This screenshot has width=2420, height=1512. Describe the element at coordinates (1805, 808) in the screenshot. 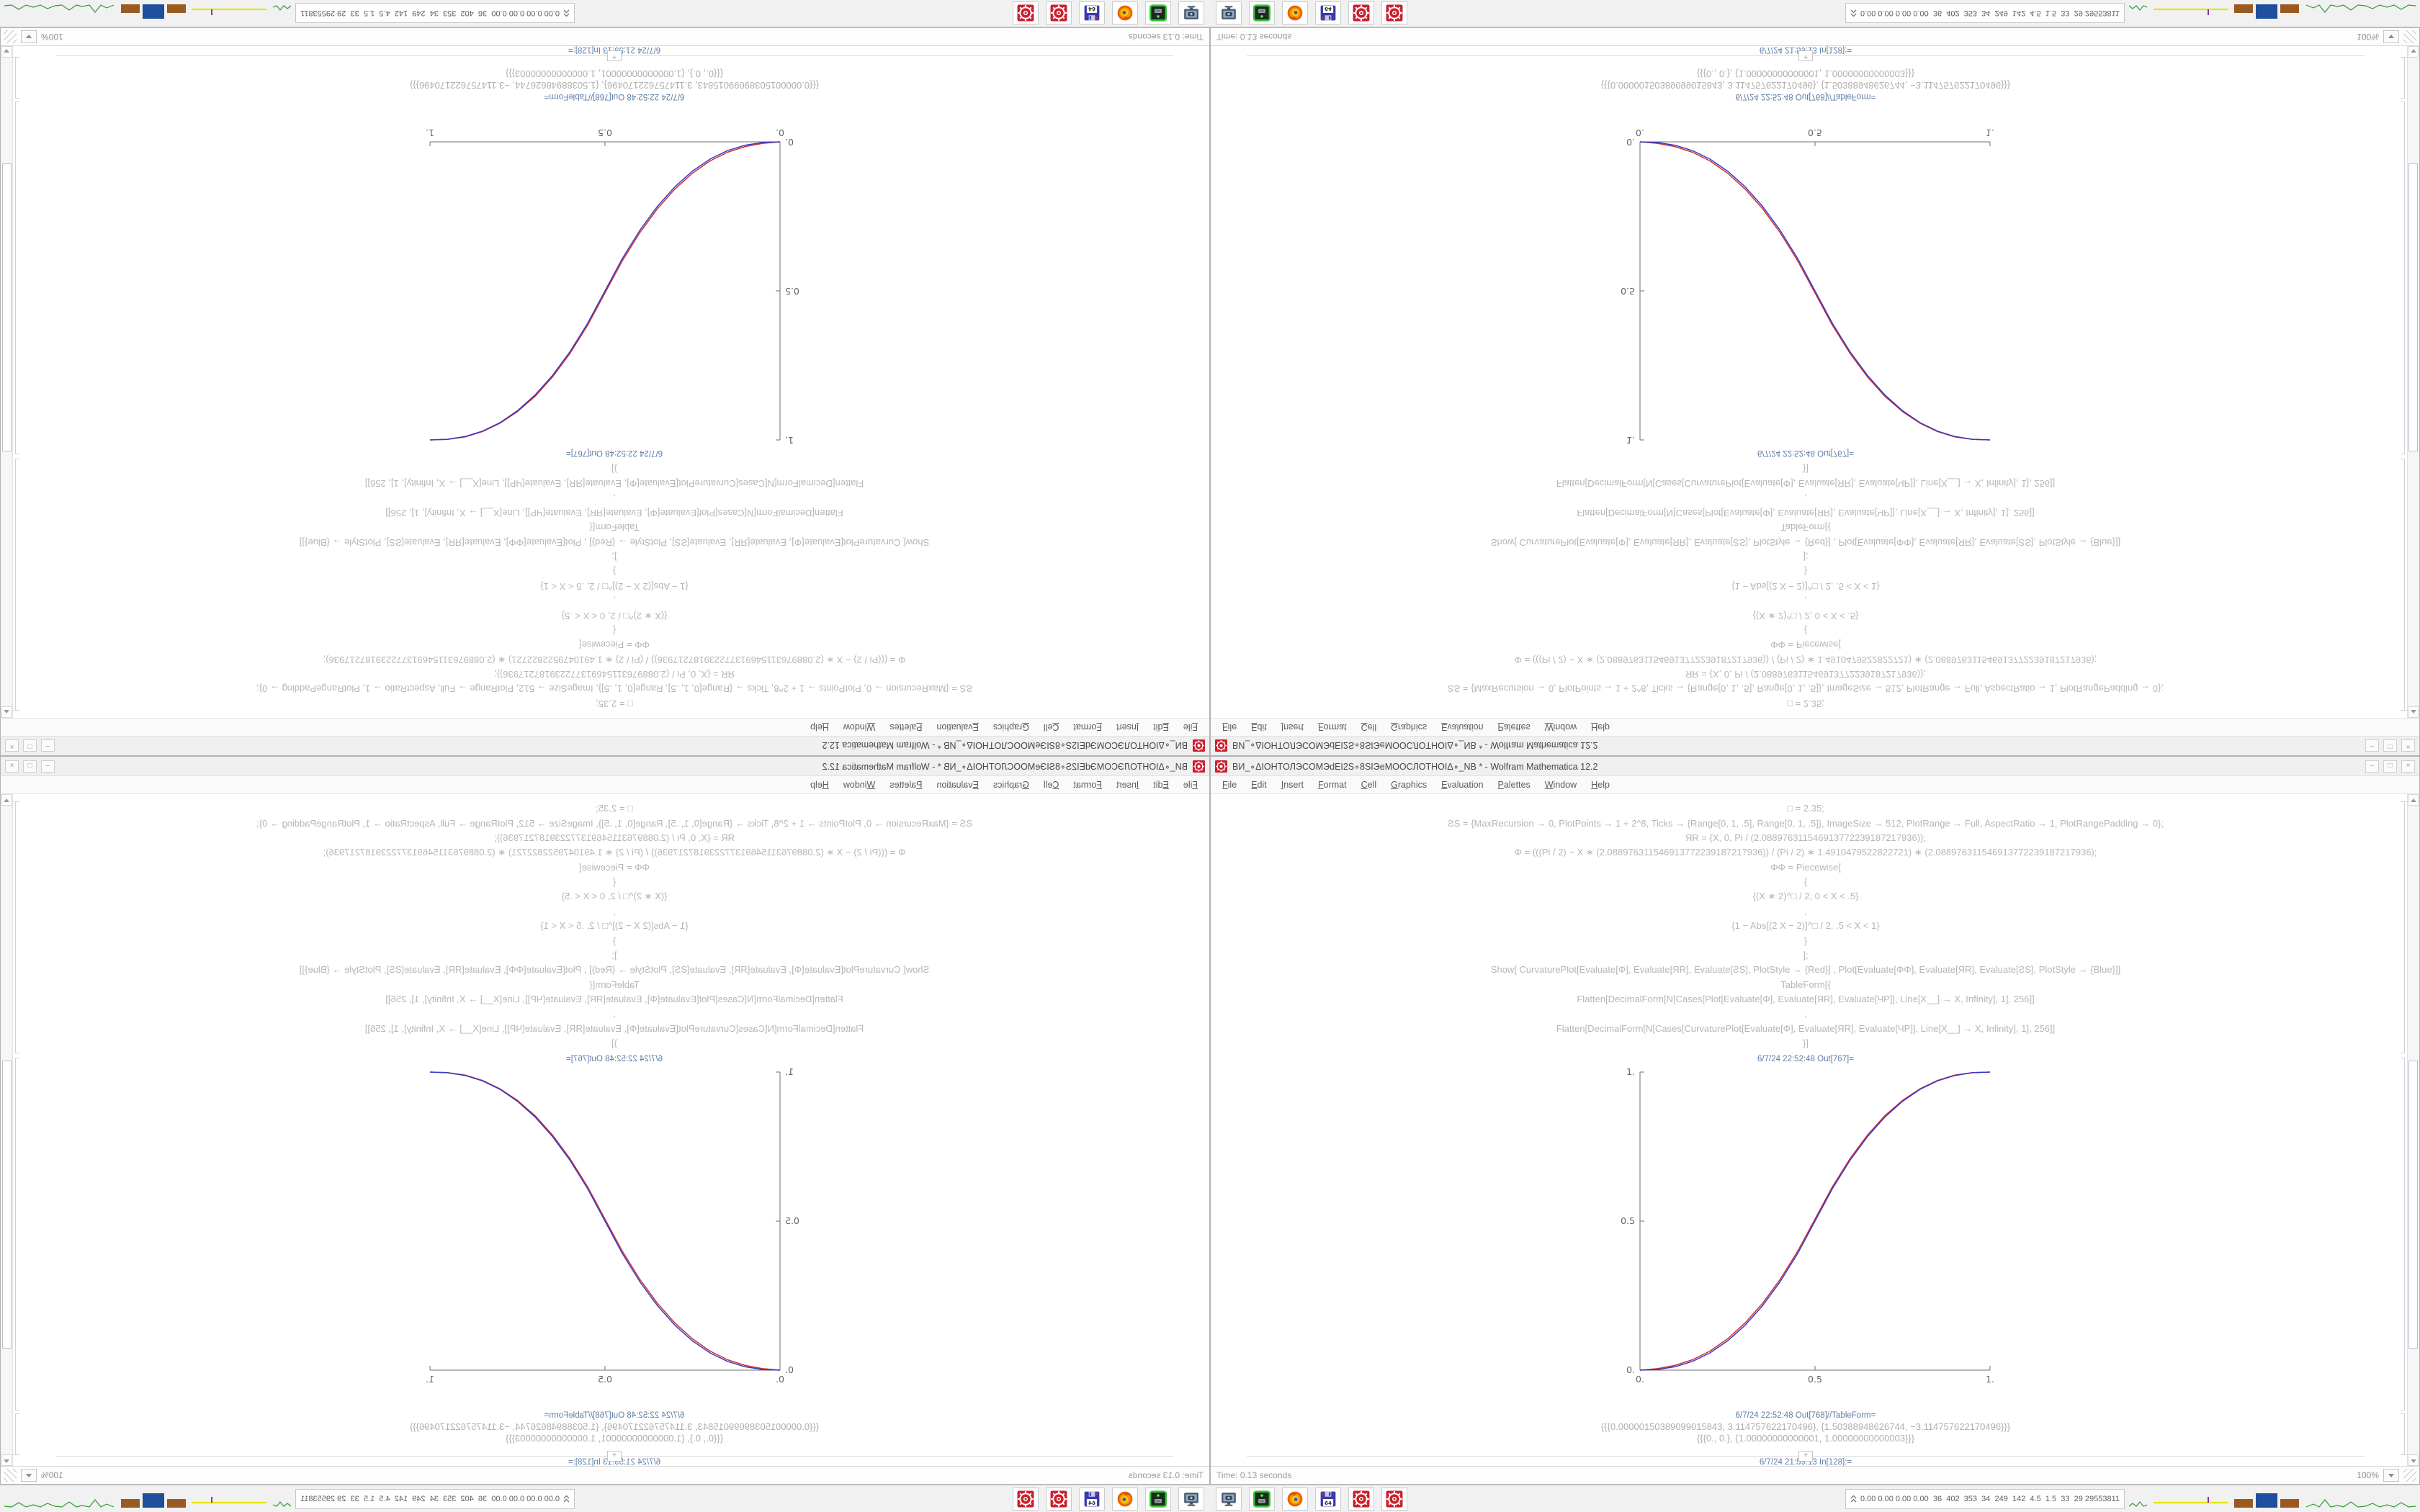

I see `input-code-line: □ = 2.35;` at that location.